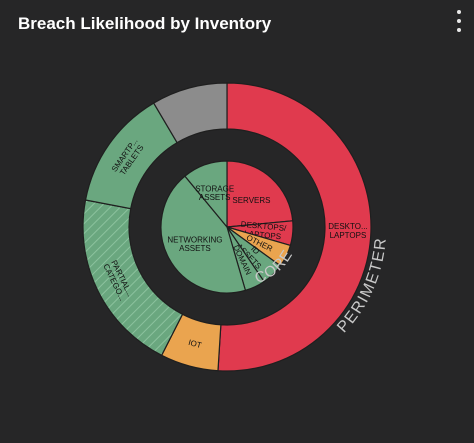 The image size is (474, 443). I want to click on segment-label: NETWORKING ASSETS, so click(194, 244).